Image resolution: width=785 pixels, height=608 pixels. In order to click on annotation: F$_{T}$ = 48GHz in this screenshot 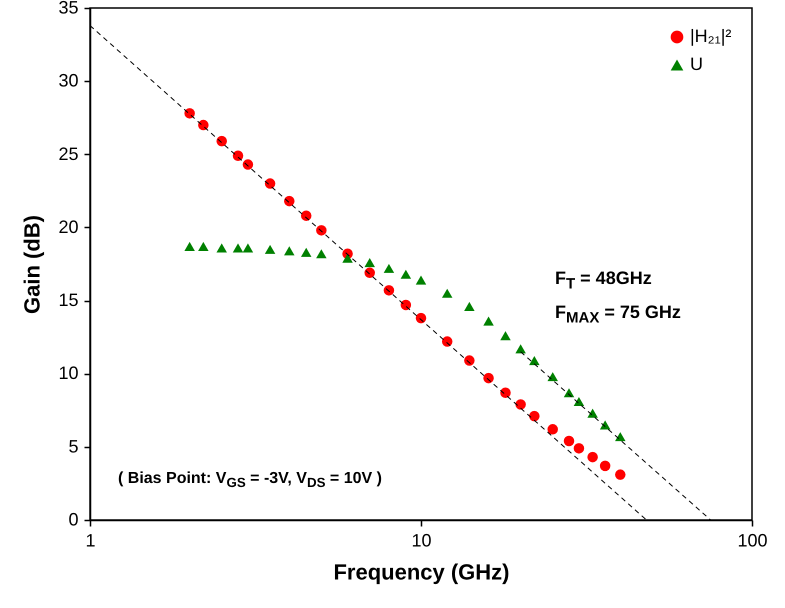, I will do `click(603, 280)`.